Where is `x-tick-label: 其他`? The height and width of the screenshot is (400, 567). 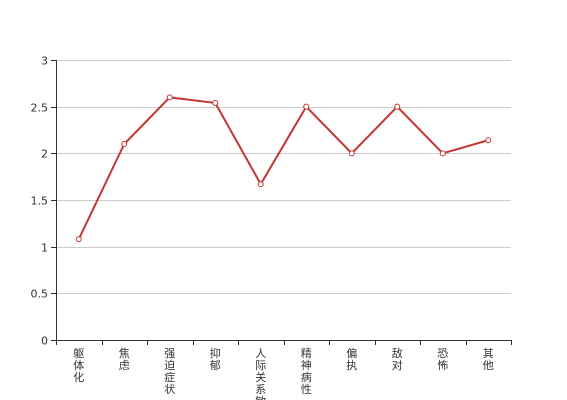 x-tick-label: 其他 is located at coordinates (488, 359).